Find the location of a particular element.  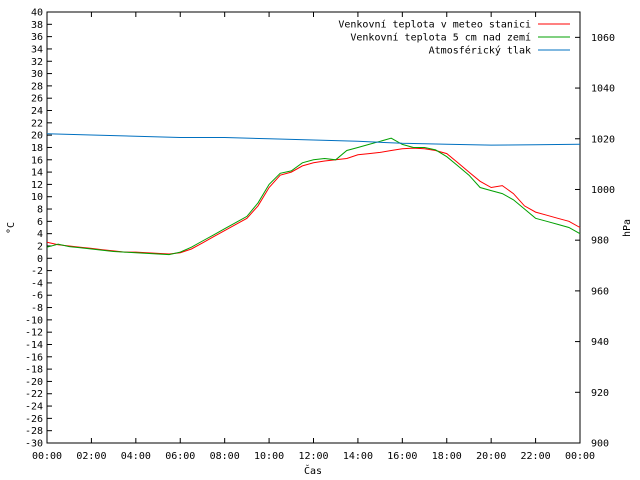

y-left-tick-label: 6 is located at coordinates (40, 222).